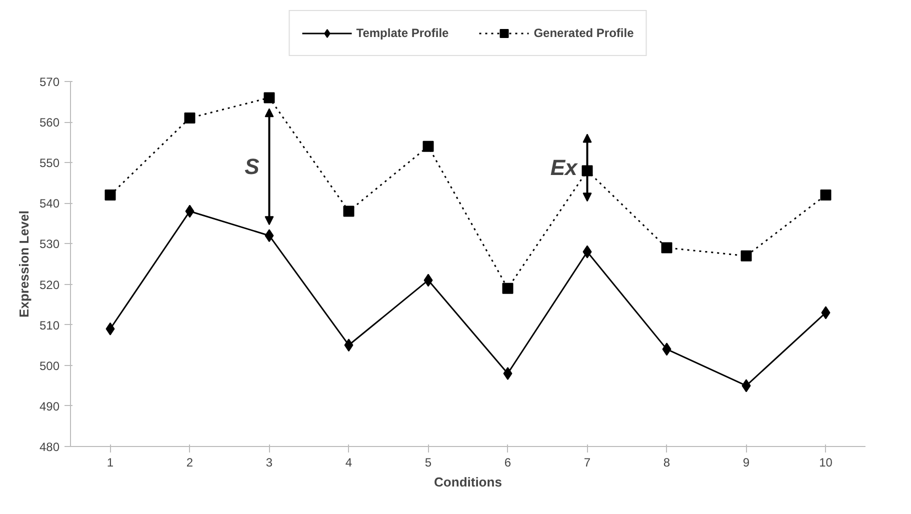  What do you see at coordinates (666, 463) in the screenshot?
I see `x-tick-label: 8` at bounding box center [666, 463].